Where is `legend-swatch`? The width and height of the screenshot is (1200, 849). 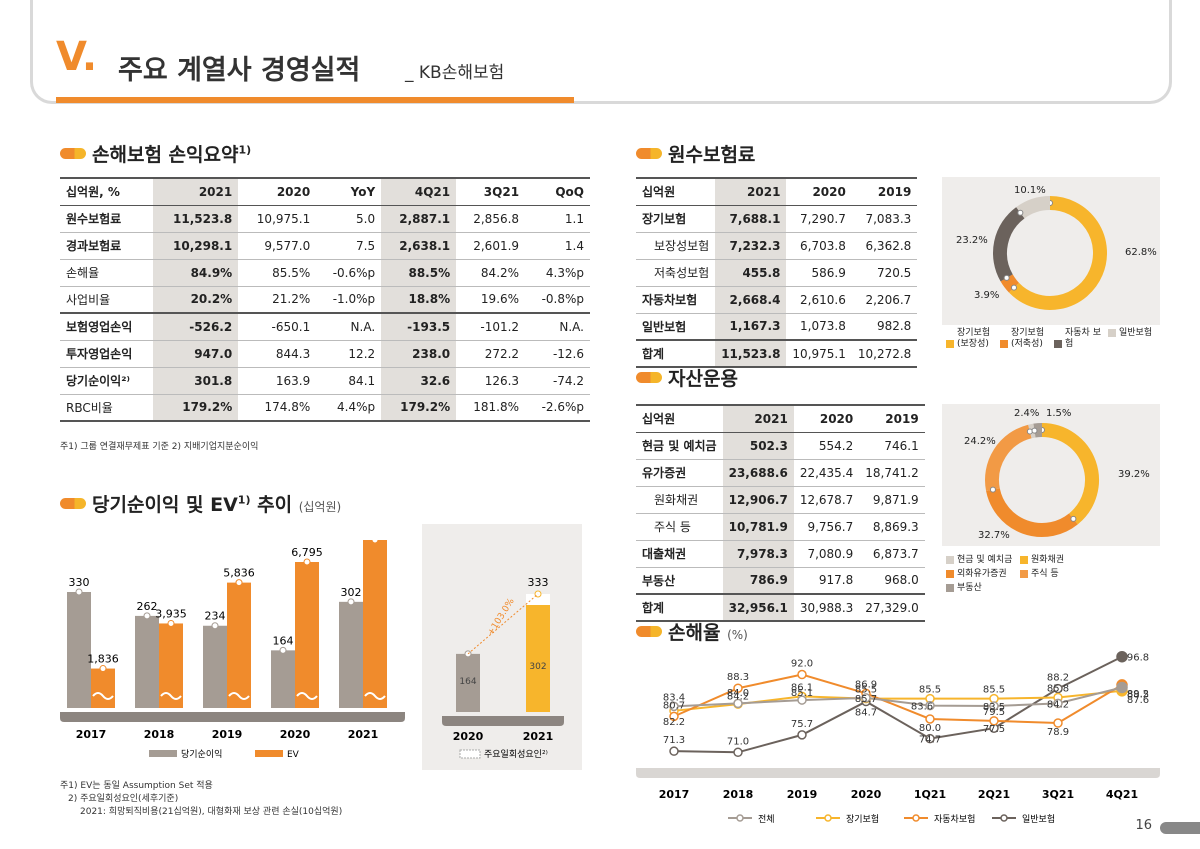 legend-swatch is located at coordinates (1024, 573).